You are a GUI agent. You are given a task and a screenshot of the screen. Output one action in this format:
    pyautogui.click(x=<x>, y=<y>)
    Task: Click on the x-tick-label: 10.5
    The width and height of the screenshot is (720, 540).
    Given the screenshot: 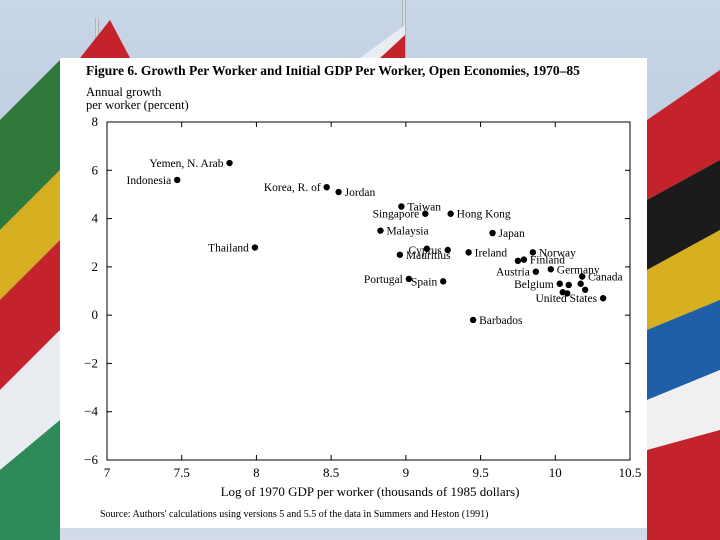 What is the action you would take?
    pyautogui.click(x=630, y=472)
    